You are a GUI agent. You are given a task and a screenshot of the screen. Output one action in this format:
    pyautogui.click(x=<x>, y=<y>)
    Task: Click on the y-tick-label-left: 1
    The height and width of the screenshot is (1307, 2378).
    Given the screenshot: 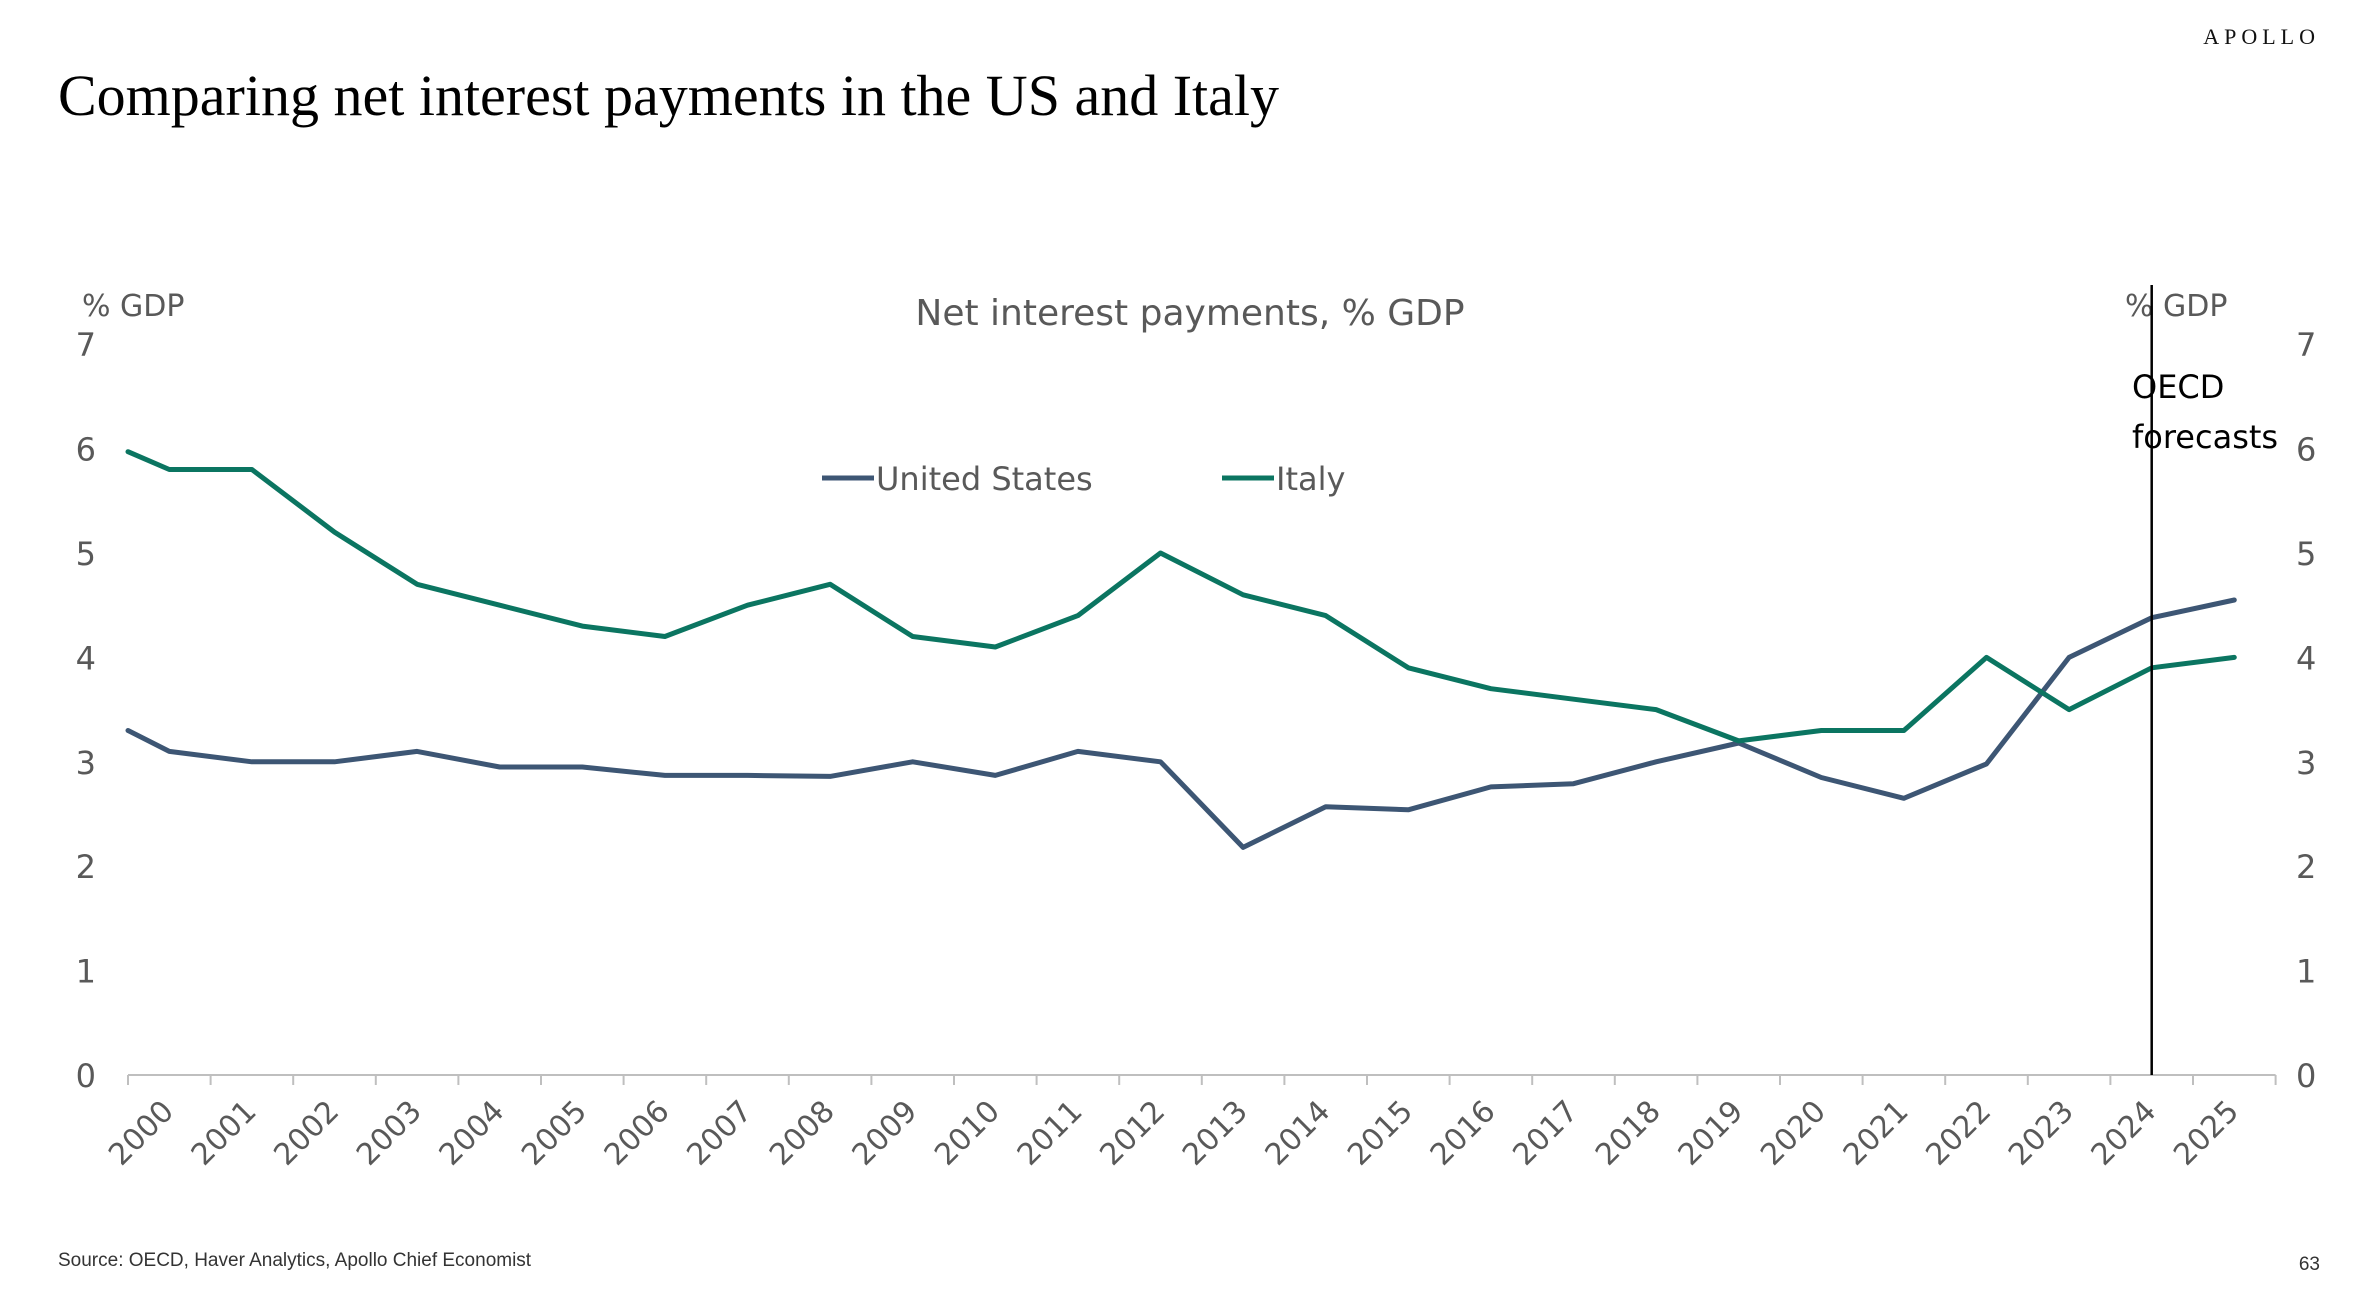 What is the action you would take?
    pyautogui.click(x=86, y=972)
    